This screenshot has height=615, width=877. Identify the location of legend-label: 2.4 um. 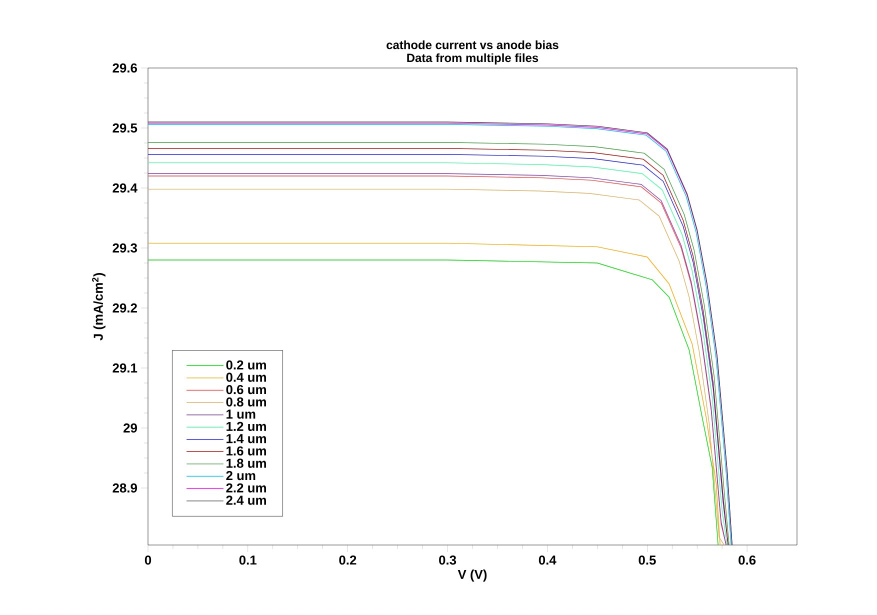
(246, 500).